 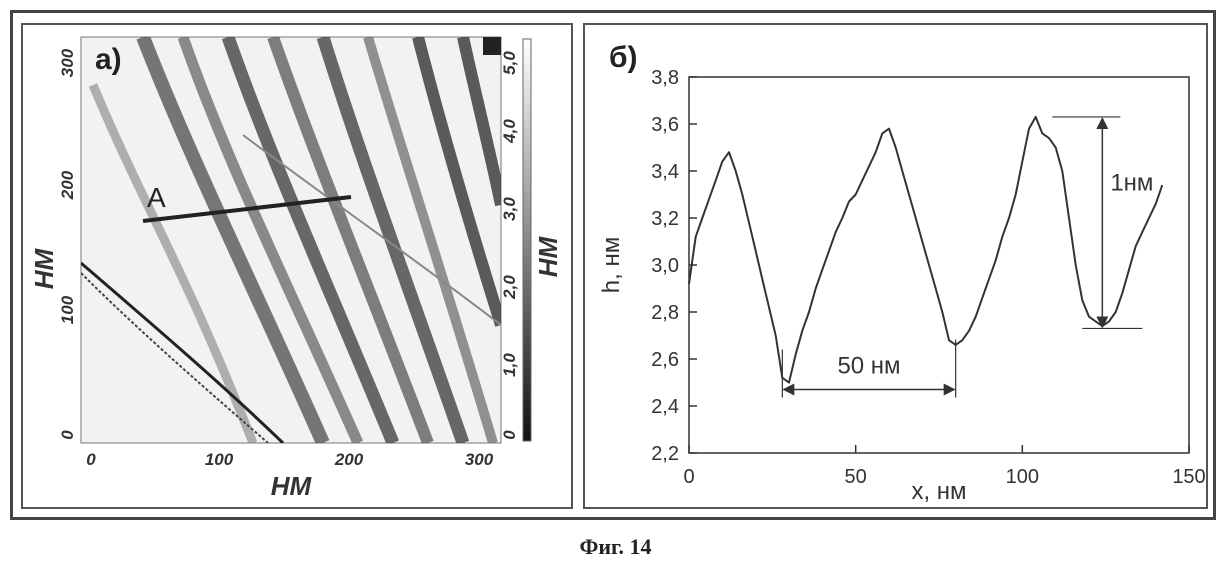 I want to click on x-tick-label: 300, so click(x=479, y=459).